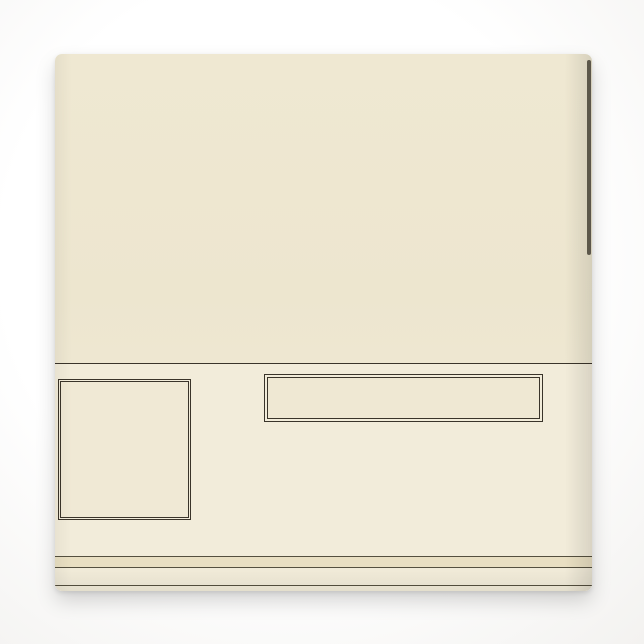 The width and height of the screenshot is (644, 644). I want to click on chart-title-box, so click(403, 398).